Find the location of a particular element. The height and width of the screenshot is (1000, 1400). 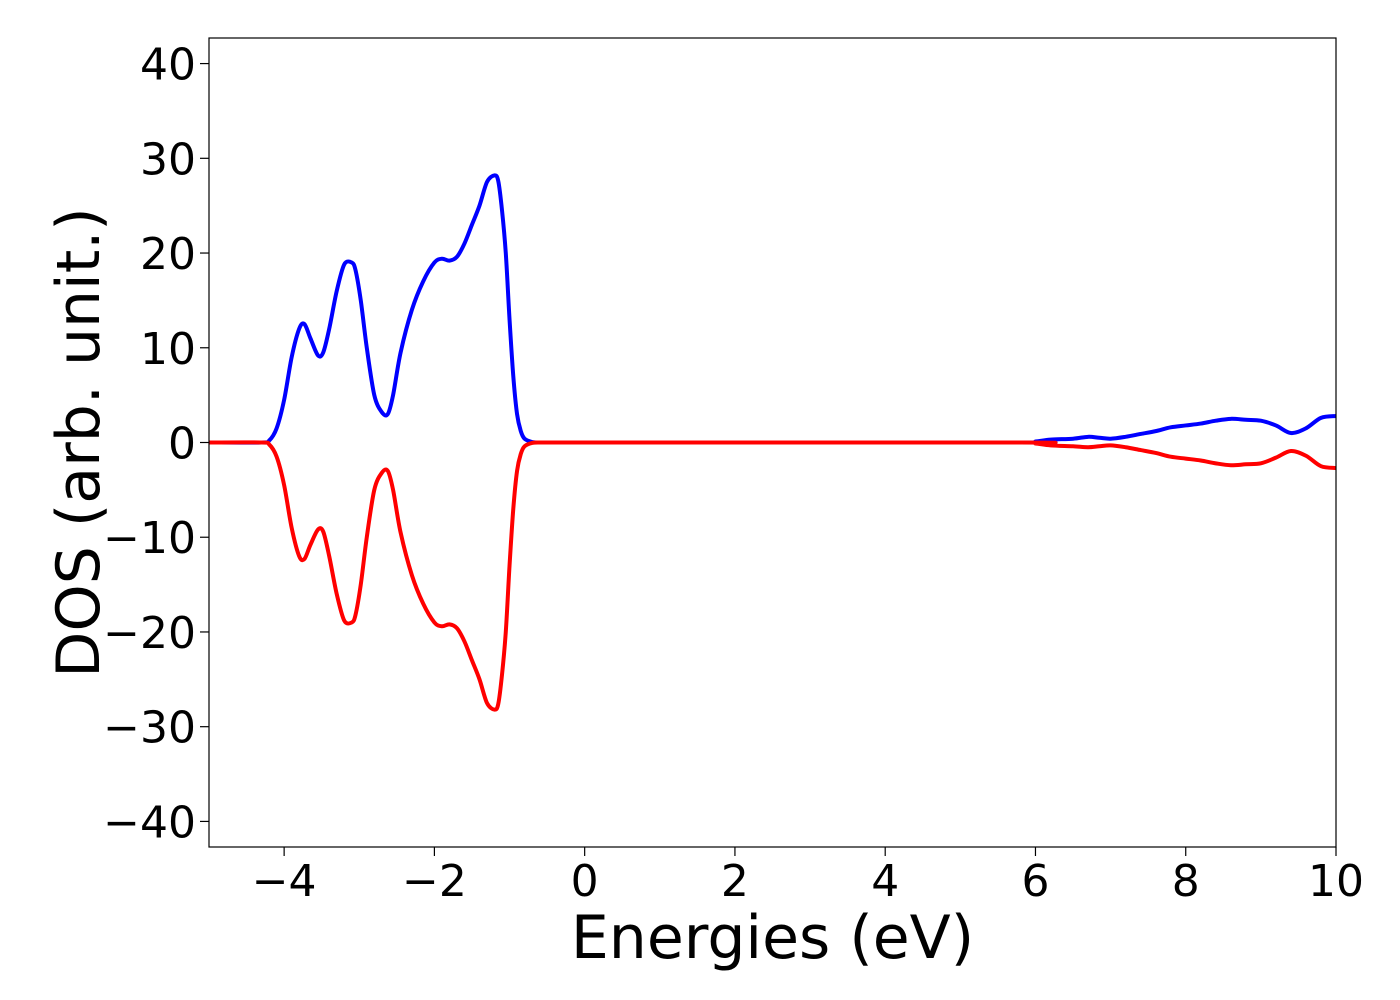

x-tick-label: 4 is located at coordinates (885, 881).